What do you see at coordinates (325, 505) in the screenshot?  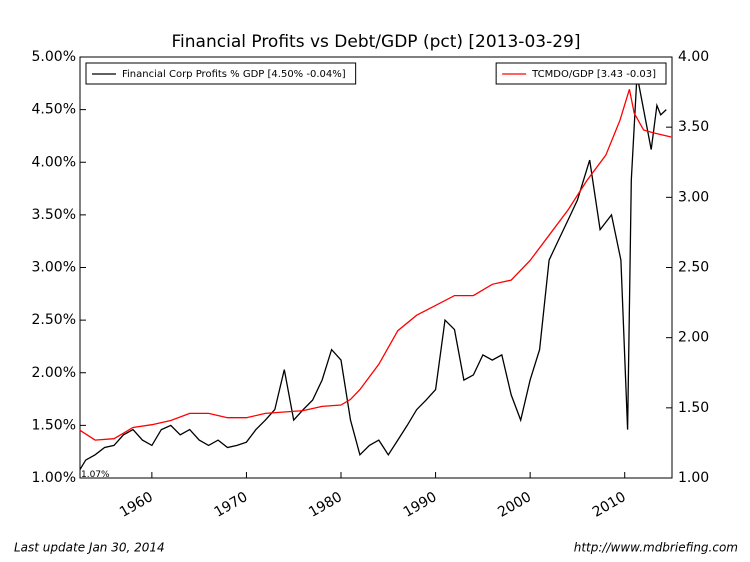 I see `x-tick-label: 1980` at bounding box center [325, 505].